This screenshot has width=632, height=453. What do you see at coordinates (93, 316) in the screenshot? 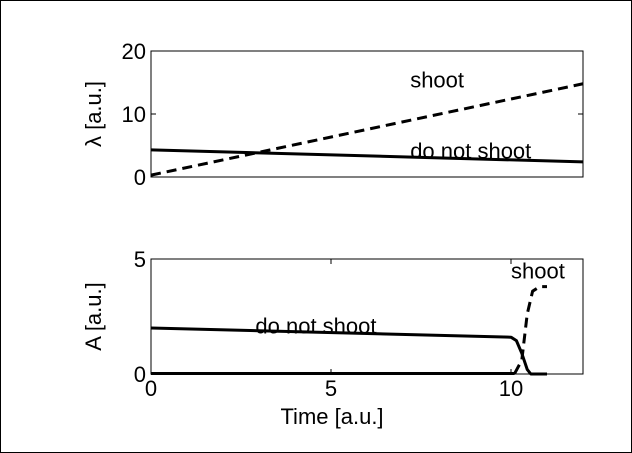
I see `panel2-ylabel: A [a.u.]` at bounding box center [93, 316].